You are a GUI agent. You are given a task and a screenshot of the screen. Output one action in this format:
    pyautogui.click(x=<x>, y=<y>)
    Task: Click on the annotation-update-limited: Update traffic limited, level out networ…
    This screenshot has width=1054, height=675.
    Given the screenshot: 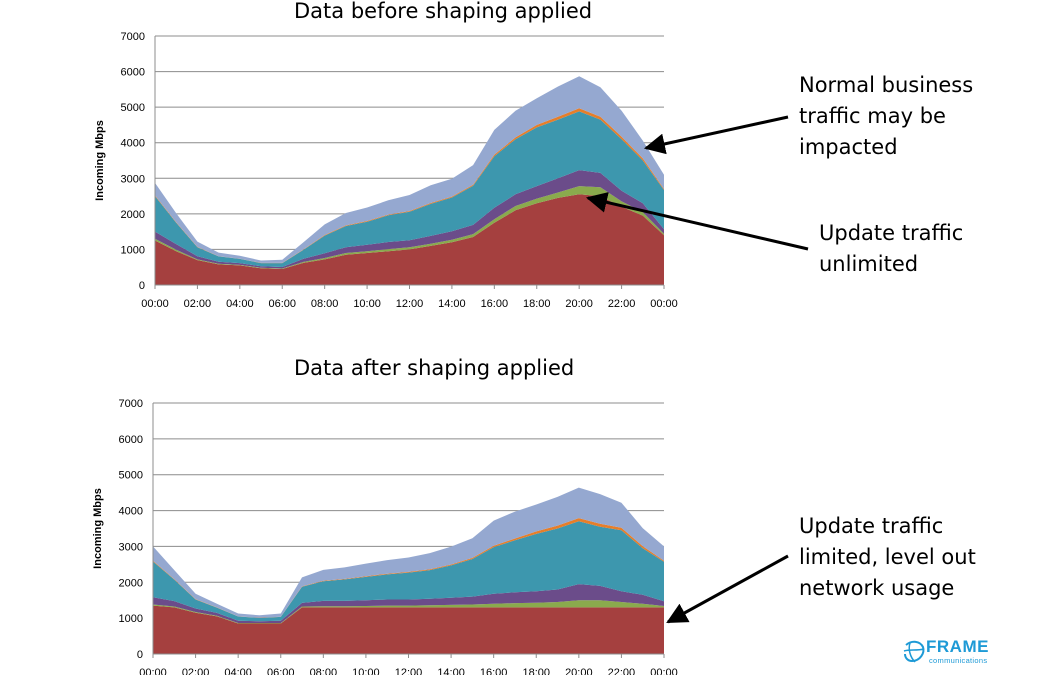 What is the action you would take?
    pyautogui.click(x=887, y=557)
    